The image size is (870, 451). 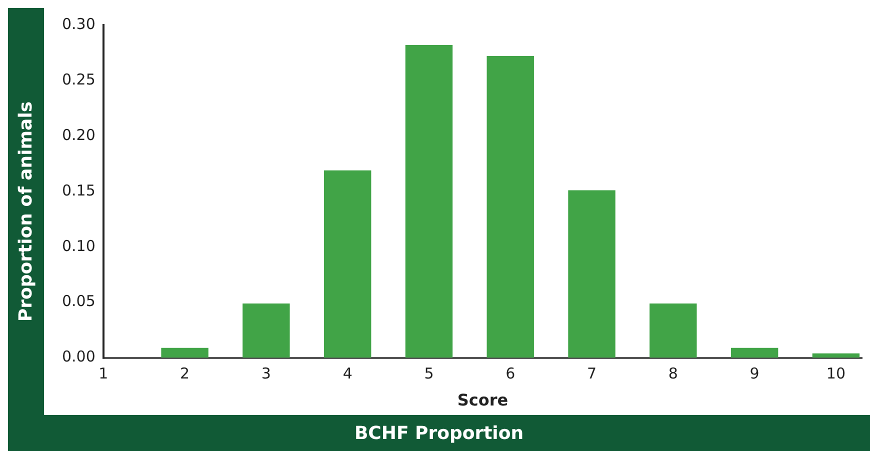 What do you see at coordinates (79, 135) in the screenshot?
I see `y-tick-label: 0.20` at bounding box center [79, 135].